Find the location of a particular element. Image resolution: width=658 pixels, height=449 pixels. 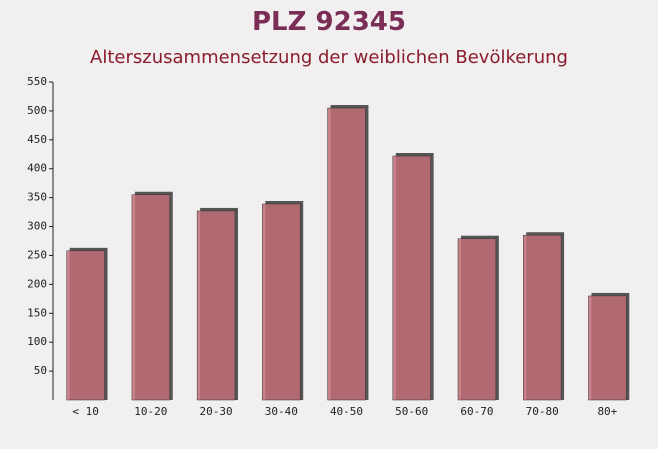

y-tick-label: 100 is located at coordinates (37, 341).